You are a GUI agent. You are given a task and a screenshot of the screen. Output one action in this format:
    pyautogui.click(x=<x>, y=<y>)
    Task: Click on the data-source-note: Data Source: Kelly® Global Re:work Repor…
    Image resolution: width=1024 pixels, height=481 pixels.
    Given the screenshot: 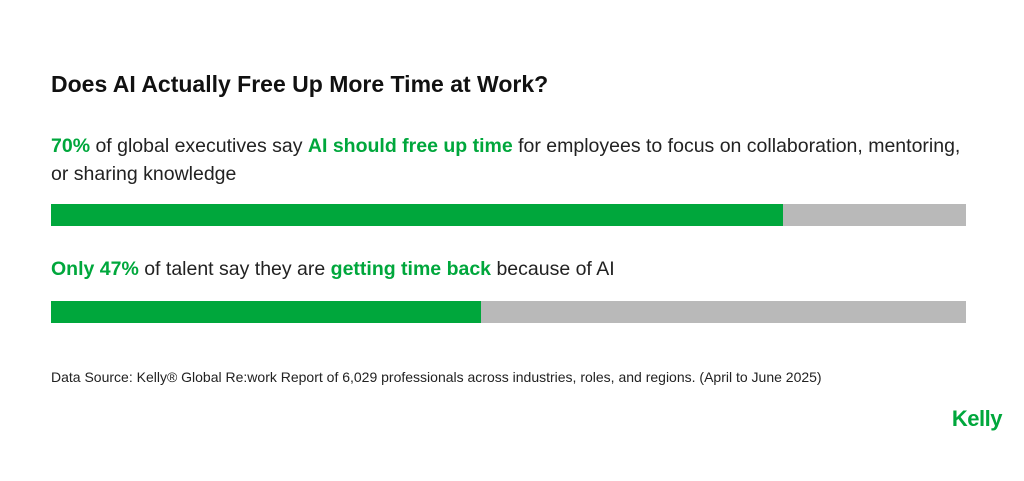 What is the action you would take?
    pyautogui.click(x=436, y=377)
    